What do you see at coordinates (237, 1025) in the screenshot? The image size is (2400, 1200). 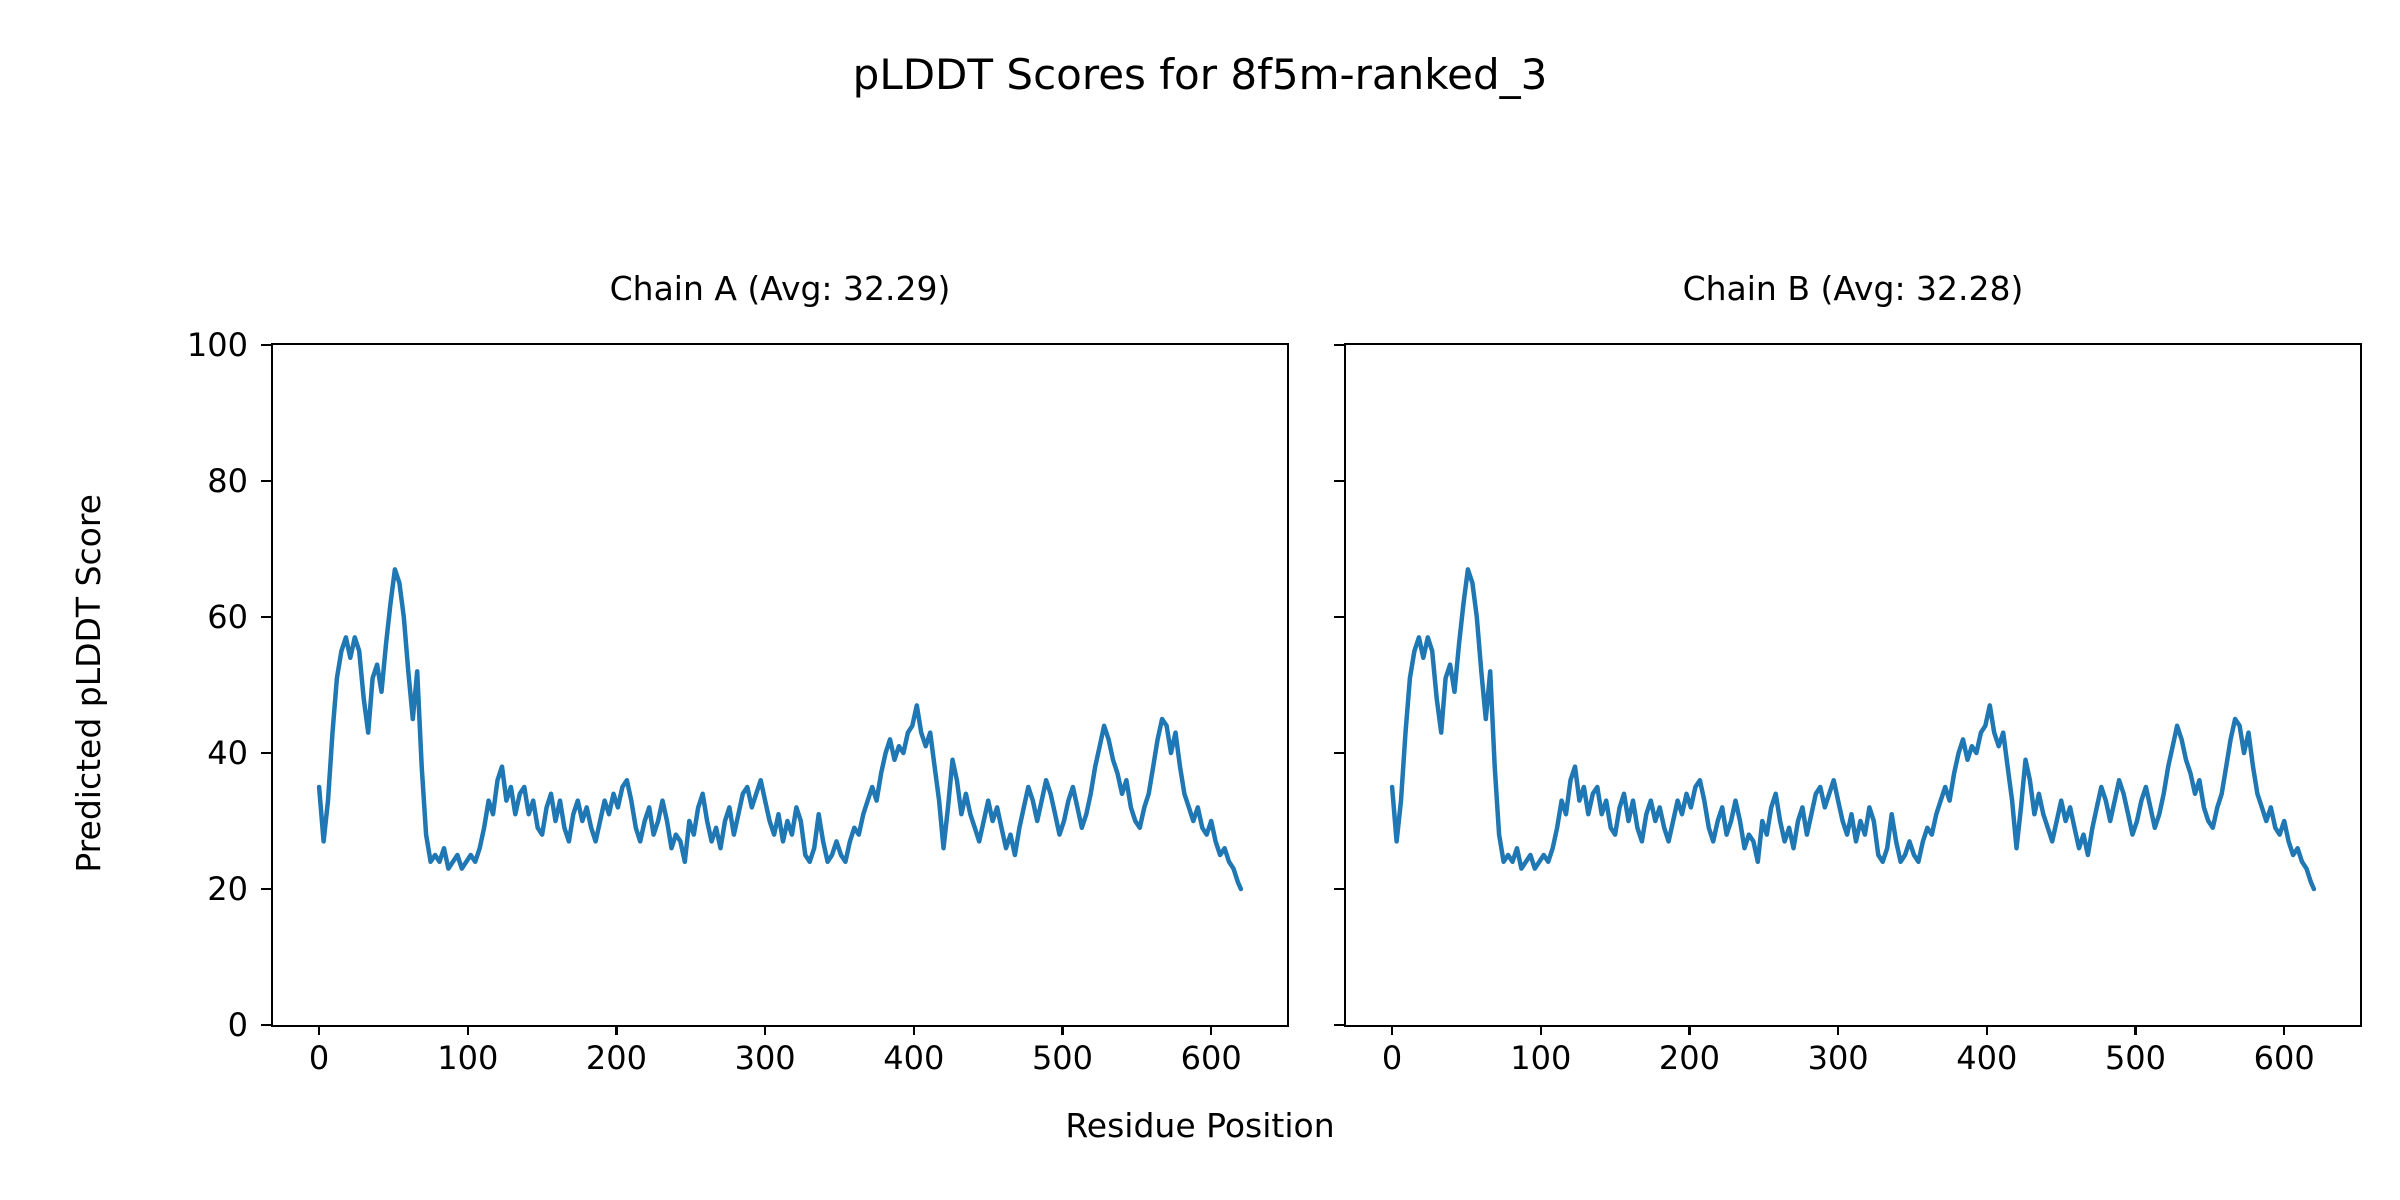 I see `y-tick-label: 0` at bounding box center [237, 1025].